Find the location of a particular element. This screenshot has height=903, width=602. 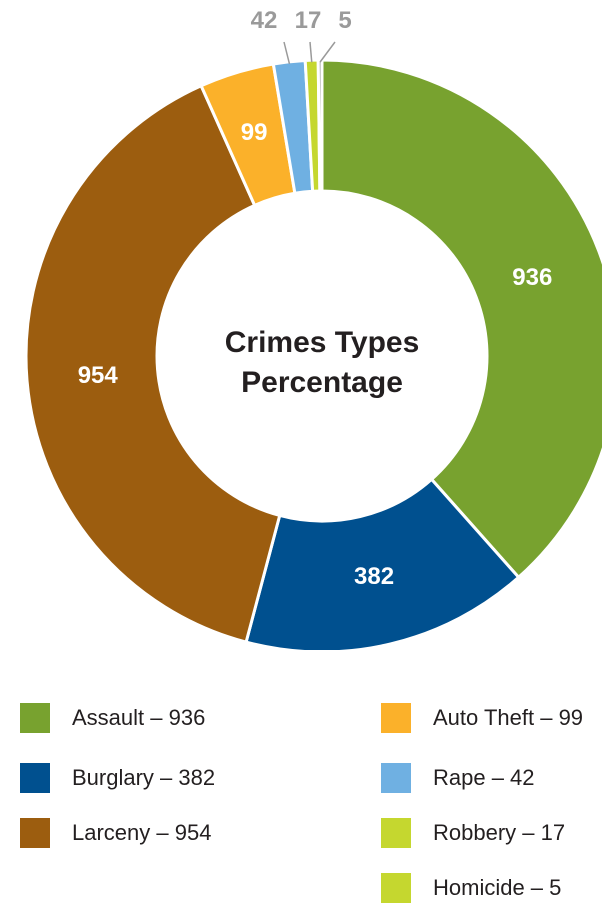

slice-label-homicide: 5 is located at coordinates (344, 20).